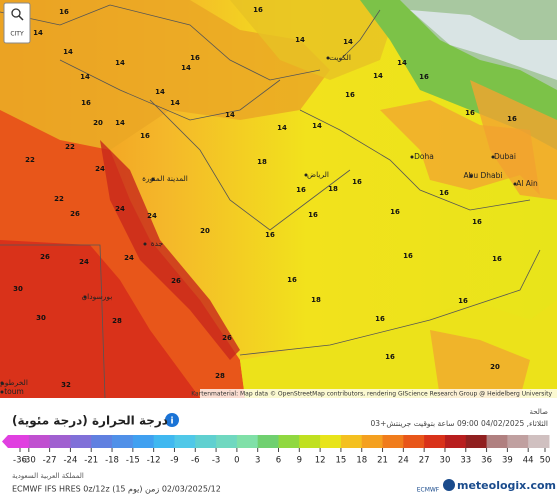 This screenshot has width=557, height=497. I want to click on colorbar-tick-label: -3, so click(216, 461).